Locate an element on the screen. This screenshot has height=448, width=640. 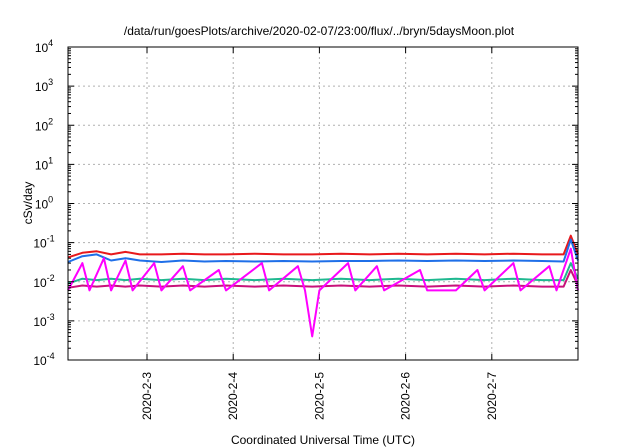
y-tick-label: 10⁻² is located at coordinates (43, 281).